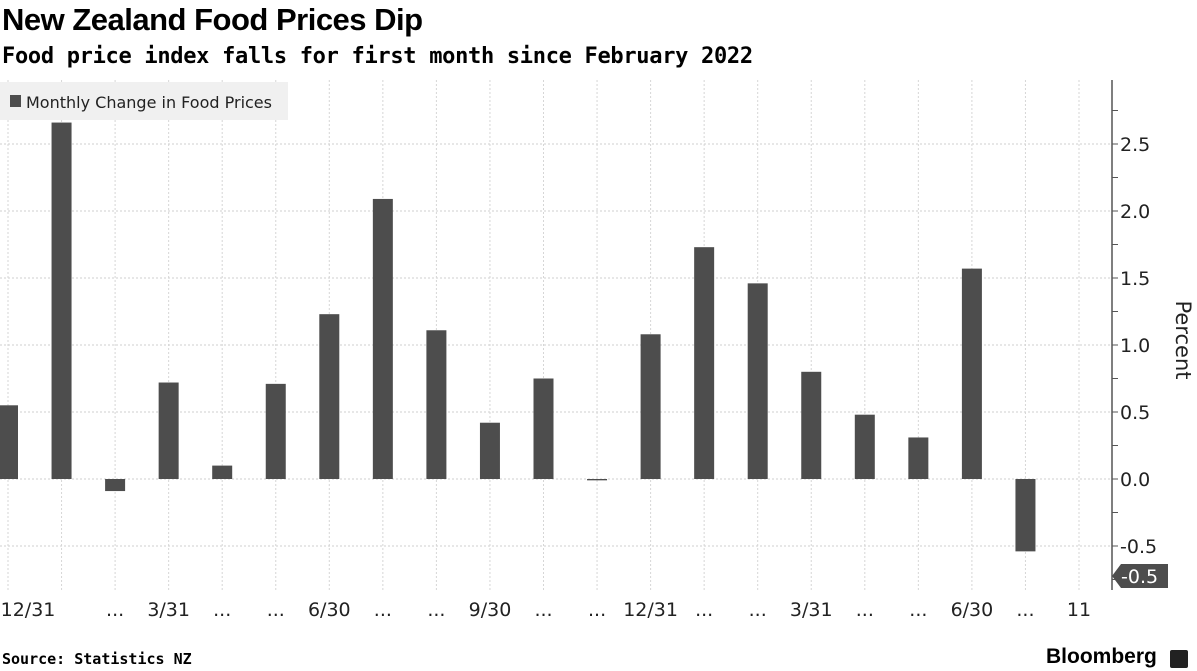  Describe the element at coordinates (1135, 480) in the screenshot. I see `y-tick-label: 0.0` at that location.